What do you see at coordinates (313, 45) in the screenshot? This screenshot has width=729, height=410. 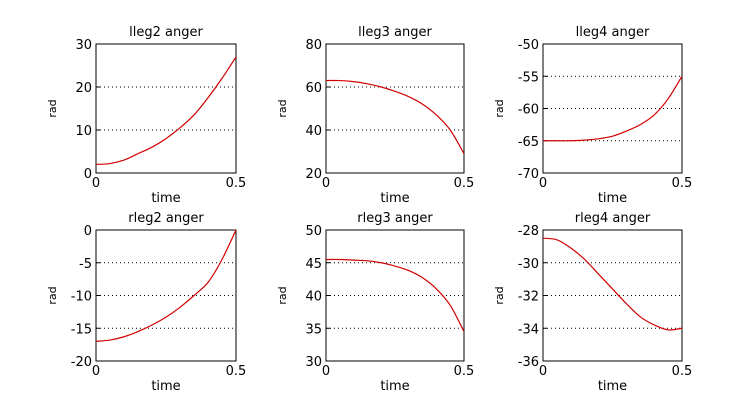 I see `y-tick-label: 80` at bounding box center [313, 45].